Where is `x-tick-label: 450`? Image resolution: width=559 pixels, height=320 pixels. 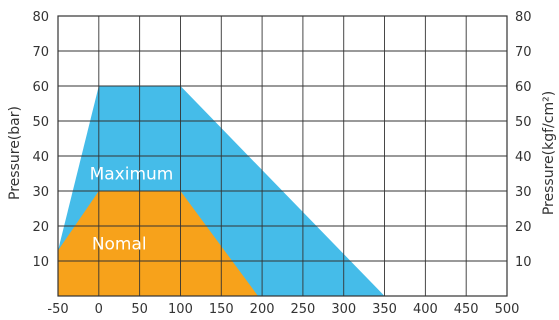 x-tick-label: 450 is located at coordinates (466, 309).